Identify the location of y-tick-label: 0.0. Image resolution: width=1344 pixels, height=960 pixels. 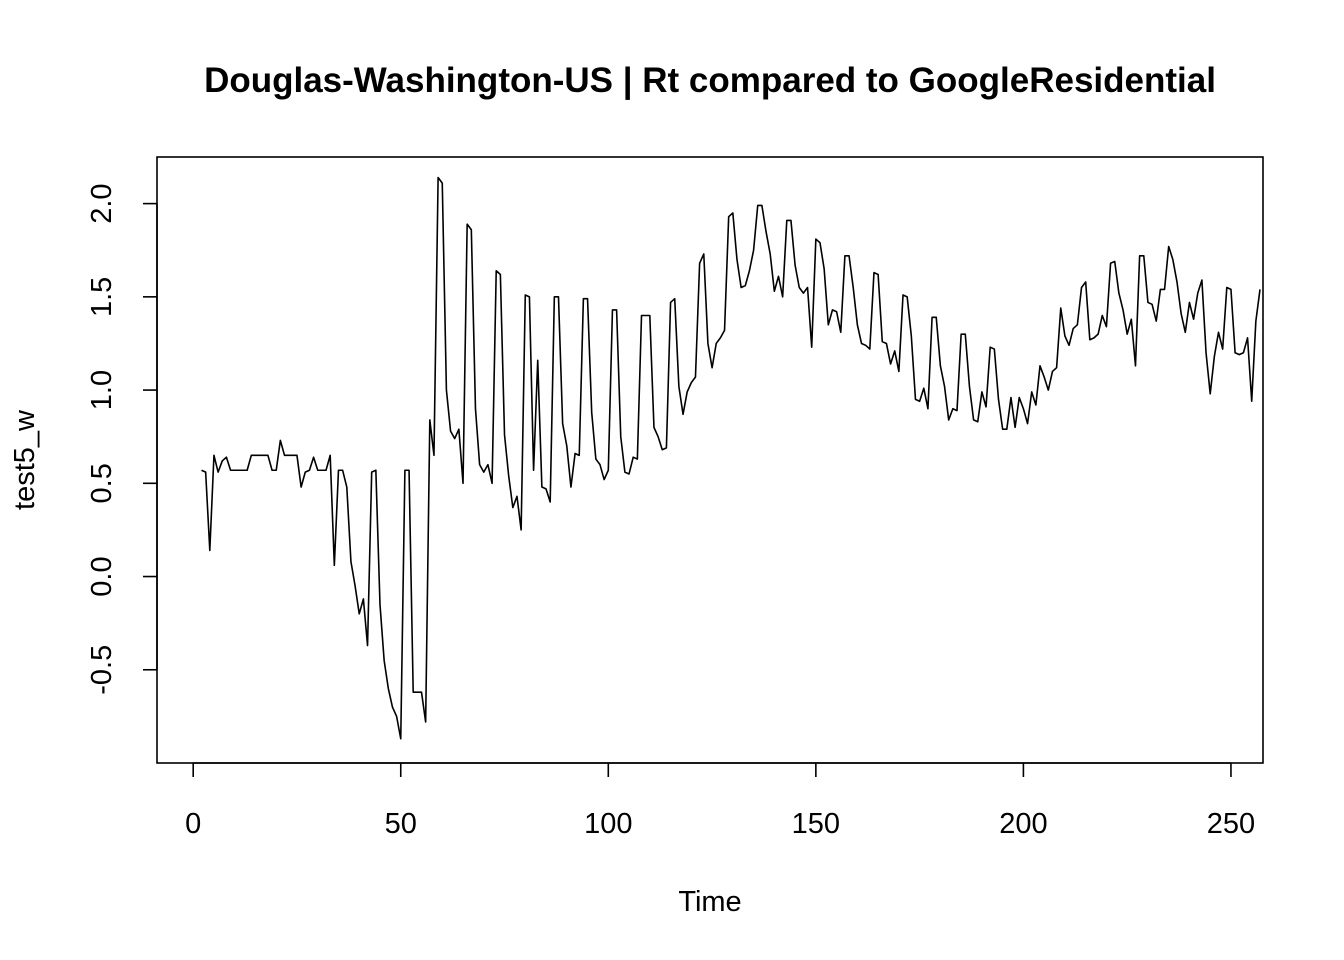
(102, 576).